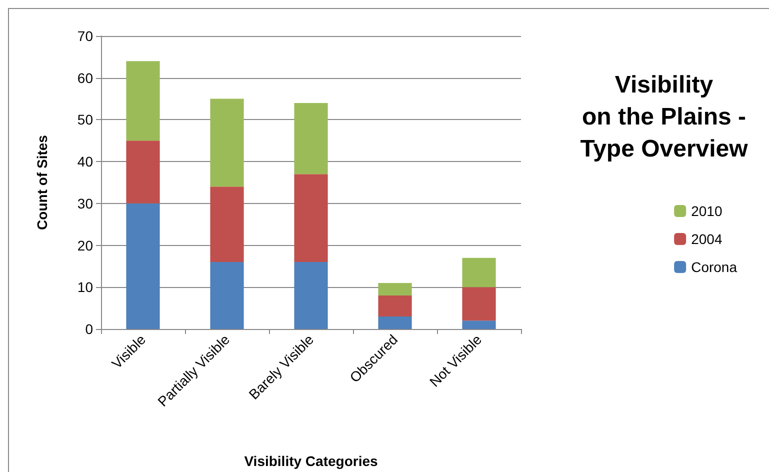  Describe the element at coordinates (85, 36) in the screenshot. I see `y-tick-label: 70` at that location.